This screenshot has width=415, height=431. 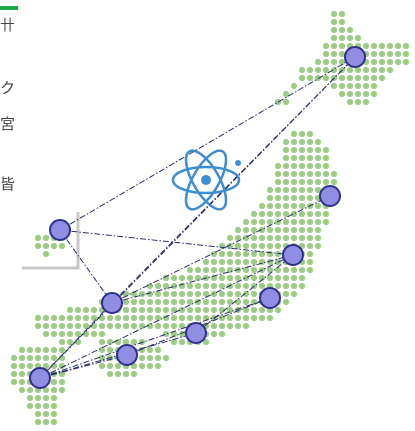 What do you see at coordinates (8, 25) in the screenshot?
I see `edge-text-1: 卄` at bounding box center [8, 25].